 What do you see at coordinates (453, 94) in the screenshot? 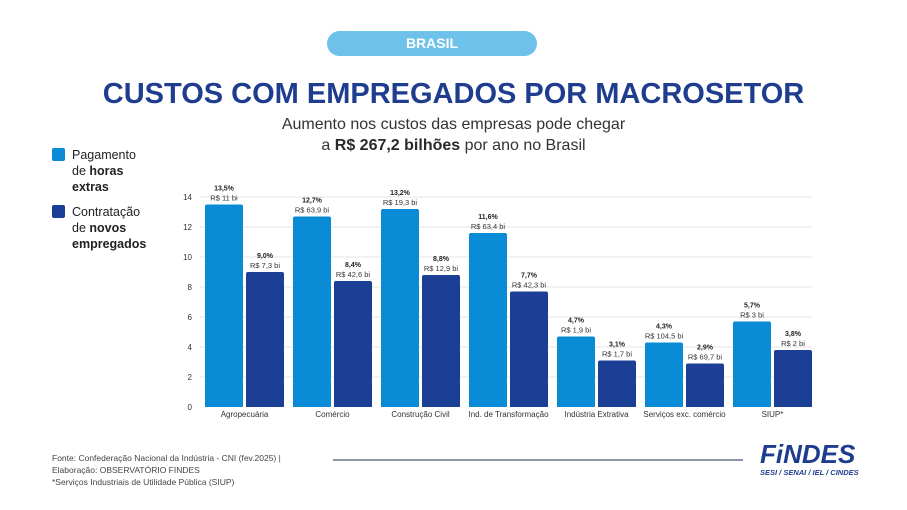
I see `page-title: CUSTOS COM EMPREGADOS POR MACROSETOR` at bounding box center [453, 94].